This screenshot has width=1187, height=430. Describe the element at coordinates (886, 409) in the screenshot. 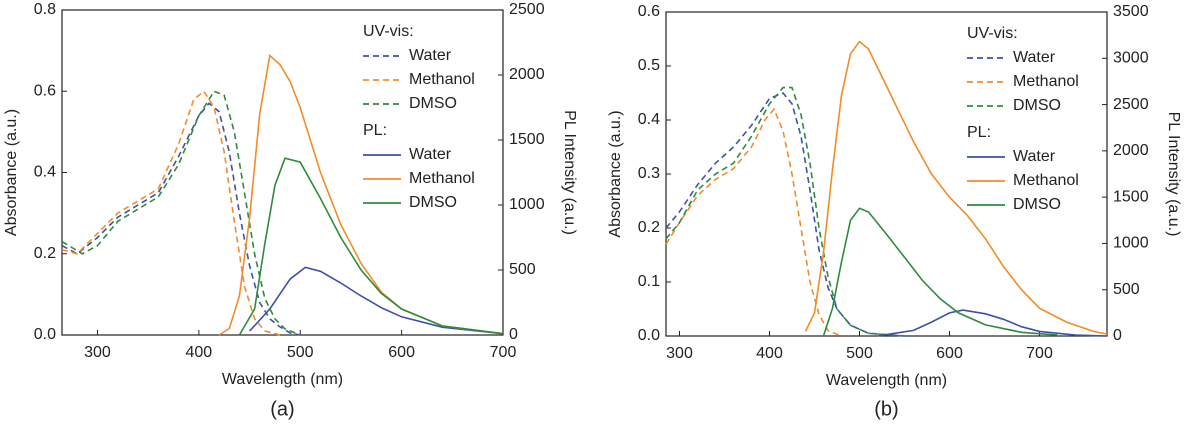

I see `panel-caption: (b)` at that location.